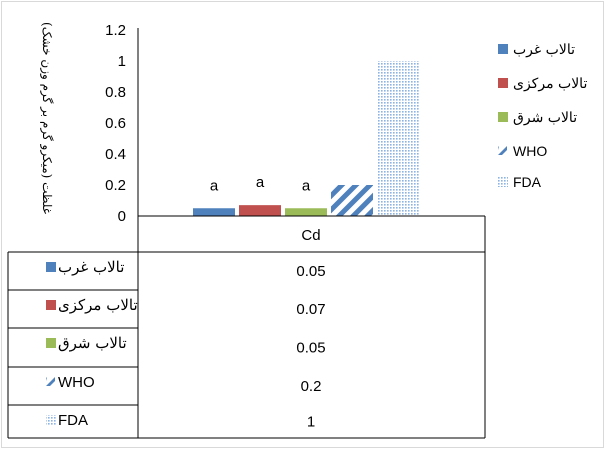  What do you see at coordinates (91, 267) in the screenshot?
I see `table-series-name: تالاب غرب` at bounding box center [91, 267].